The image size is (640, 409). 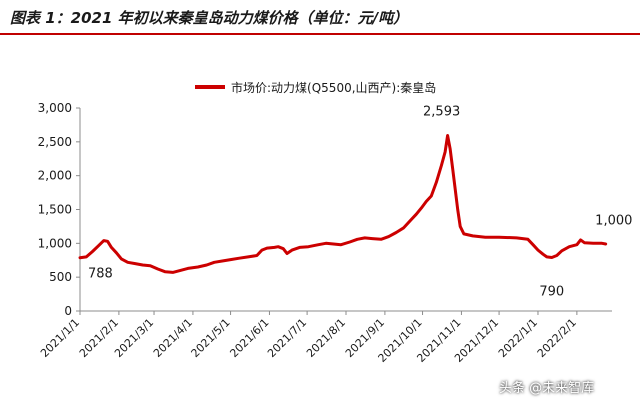 I want to click on y-tick-label: 1,000, so click(x=55, y=243).